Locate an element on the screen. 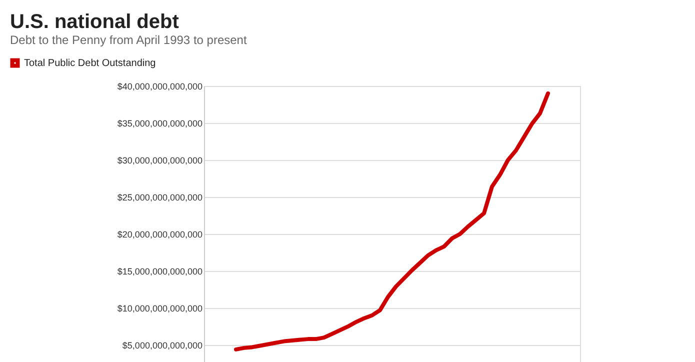  y-tick-label: $10,000,000,000,000 is located at coordinates (159, 308).